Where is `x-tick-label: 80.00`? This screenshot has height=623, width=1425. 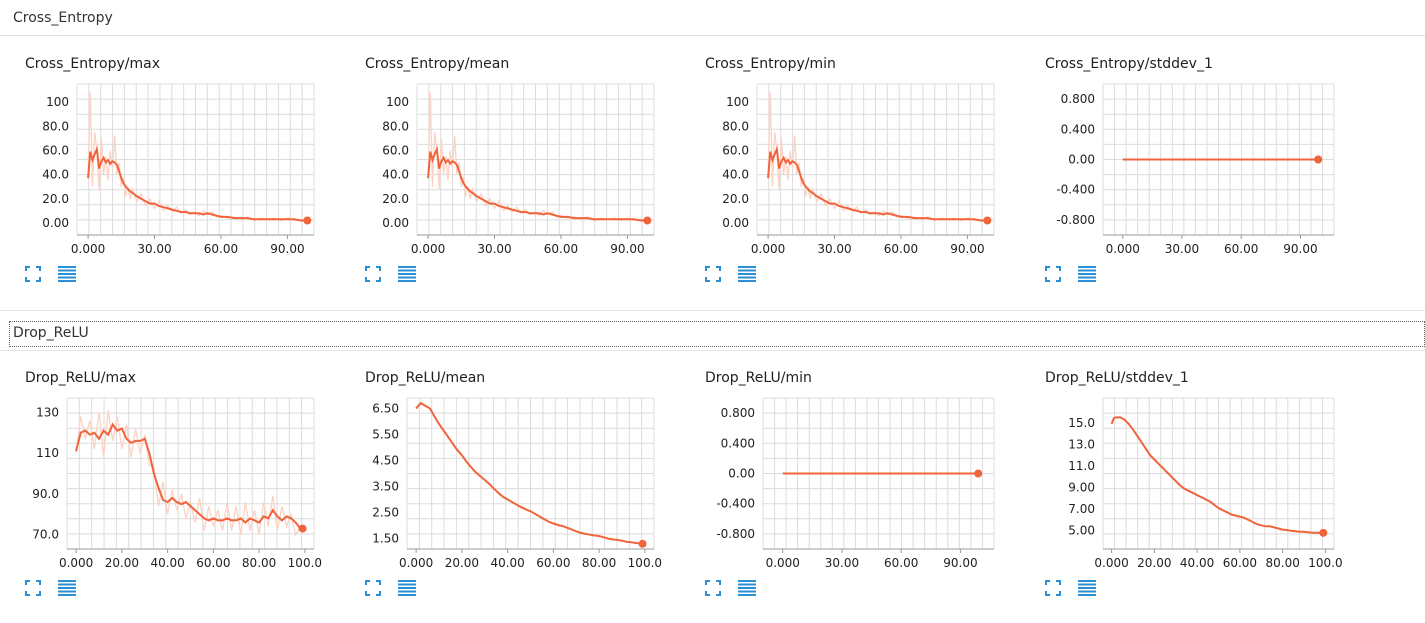 x-tick-label: 80.00 is located at coordinates (1282, 563).